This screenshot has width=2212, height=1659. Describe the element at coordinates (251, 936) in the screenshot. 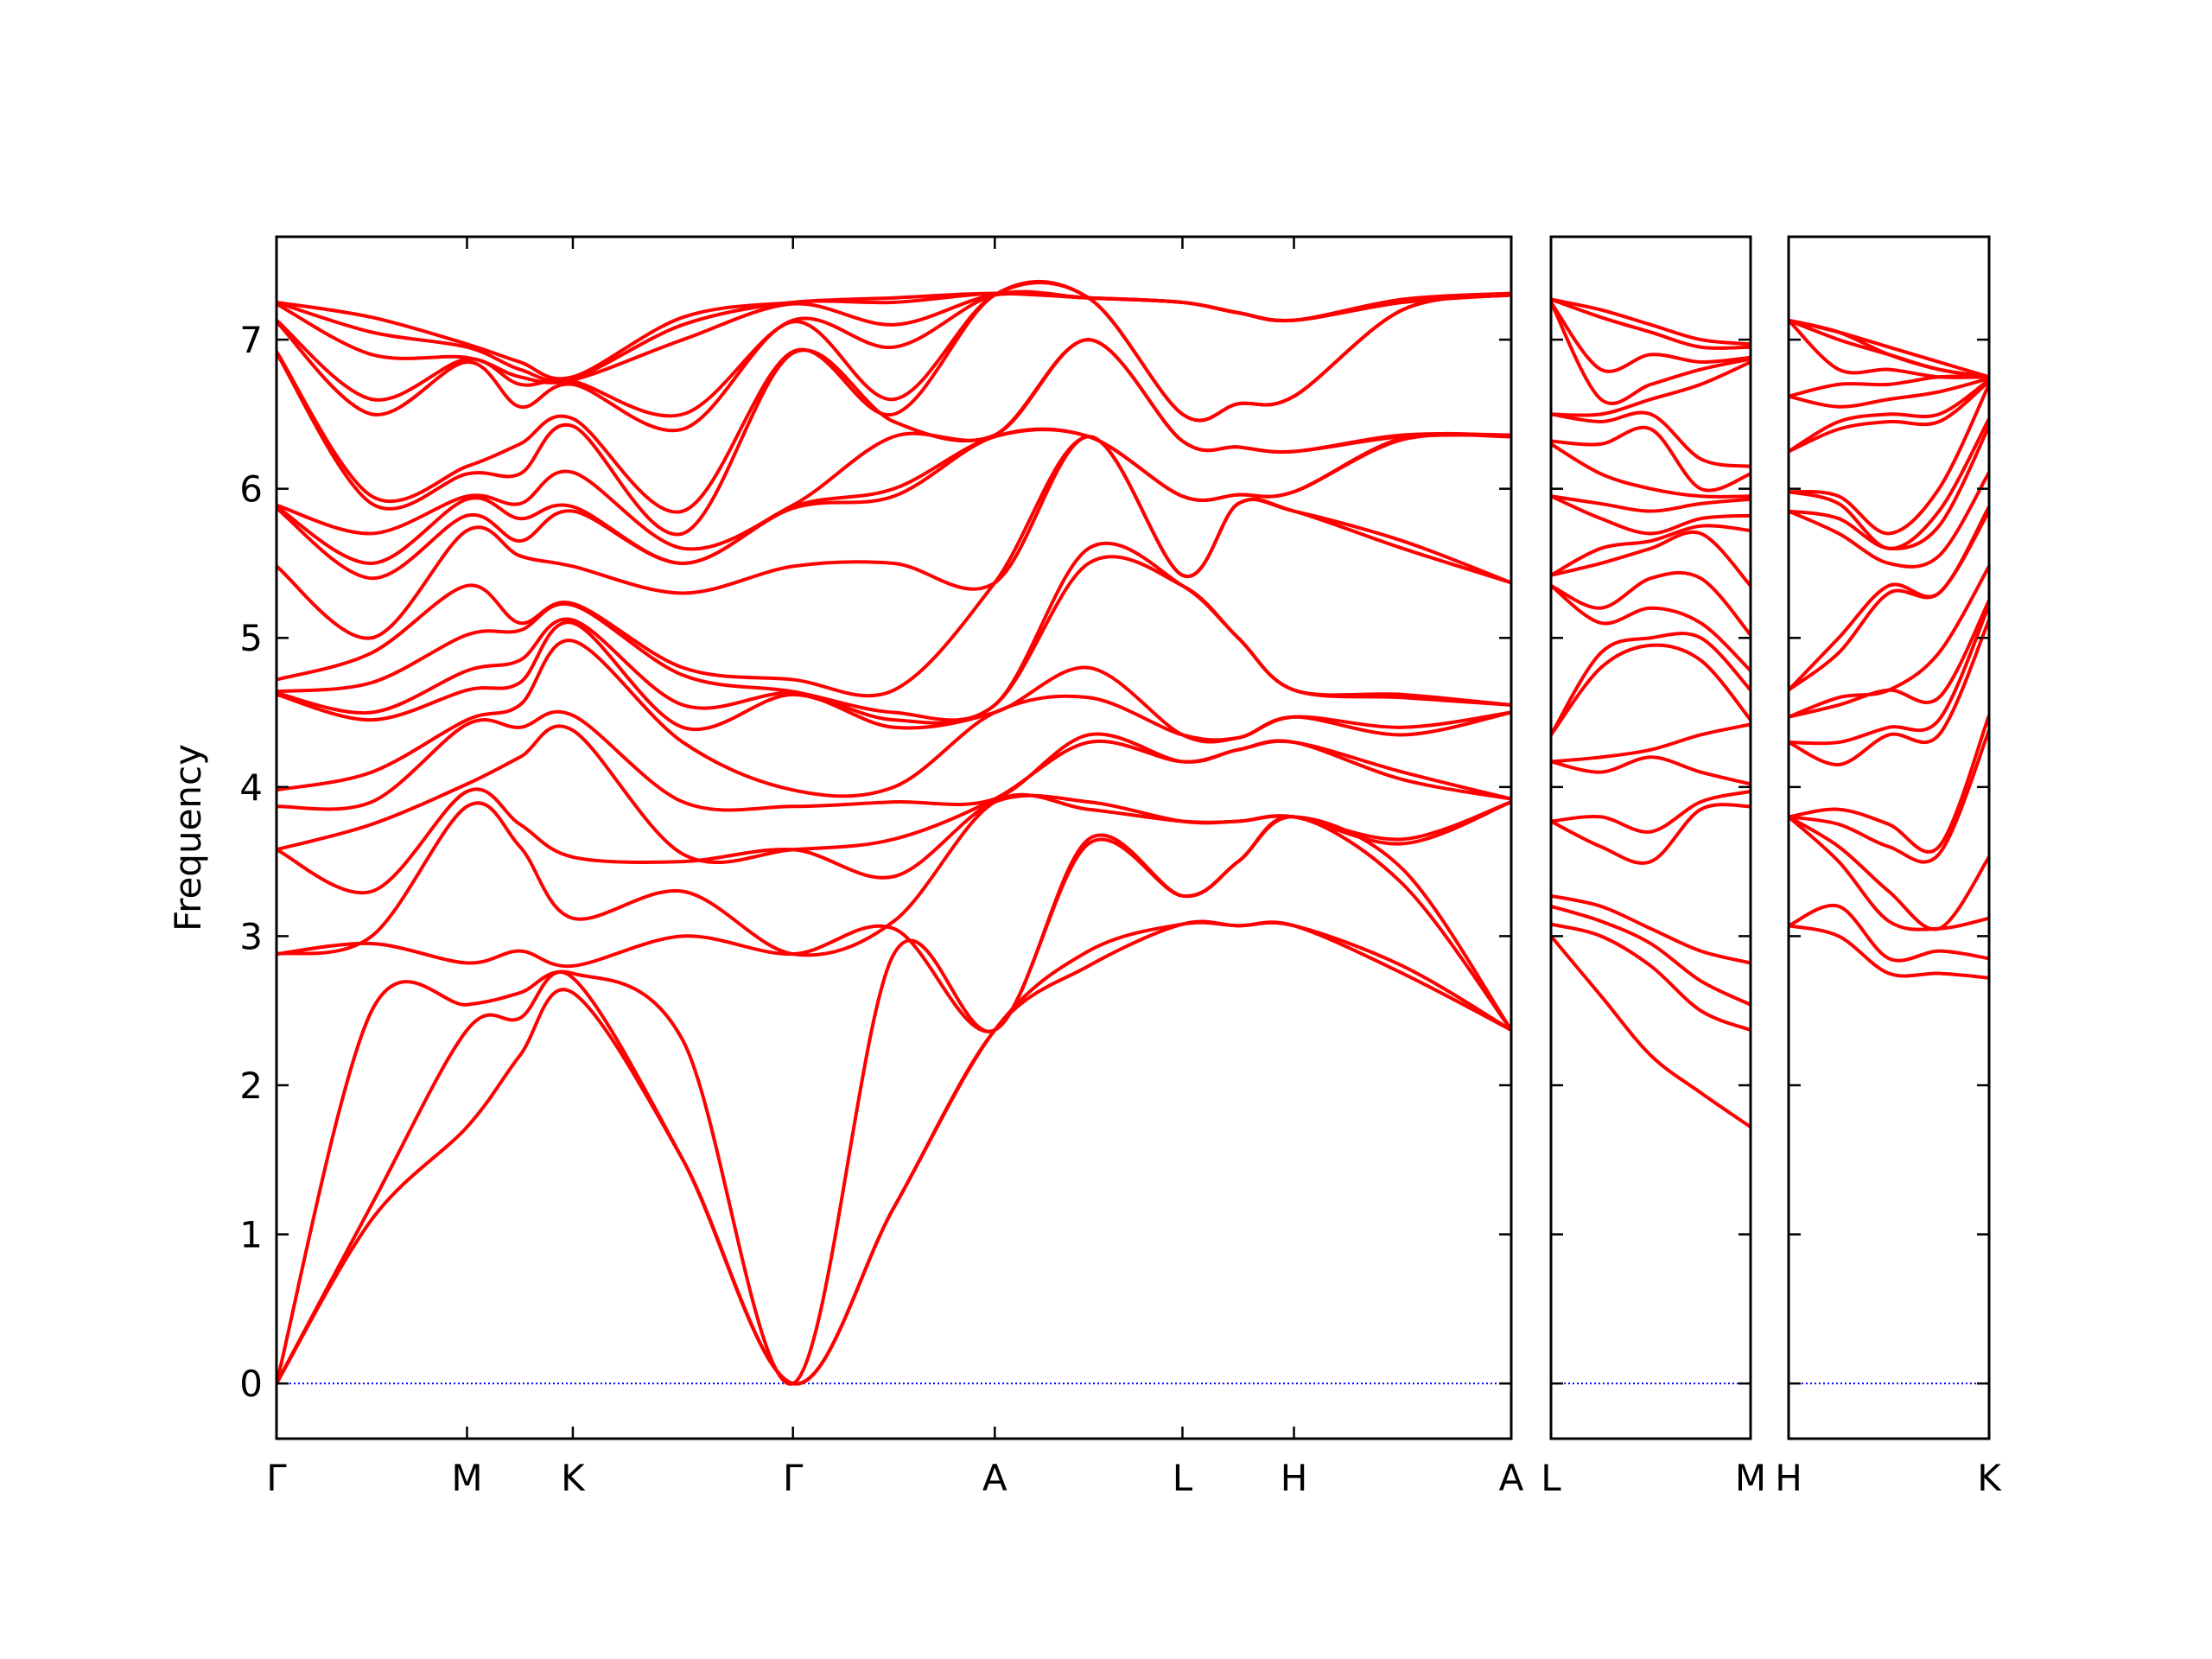

I see `y-tick-label: 3` at that location.